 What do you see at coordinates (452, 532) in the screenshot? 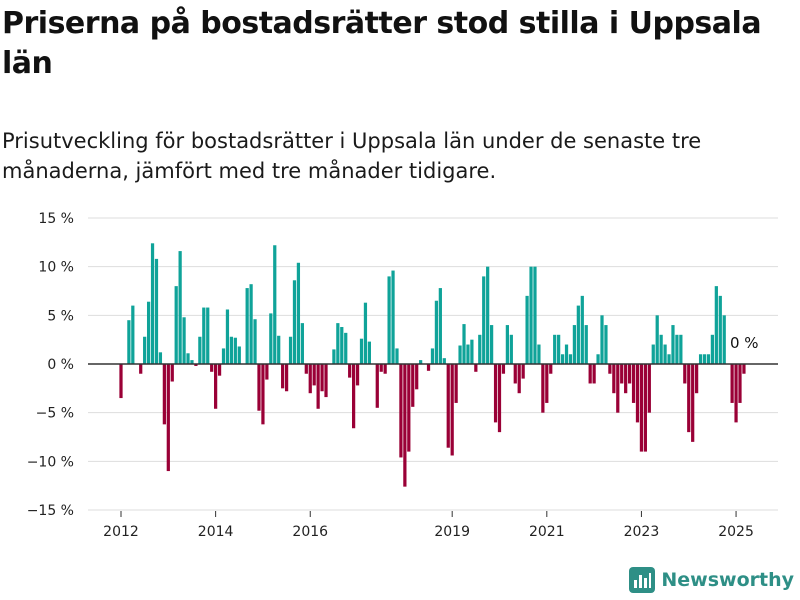
I see `x-tick-label: 2019` at bounding box center [452, 532].